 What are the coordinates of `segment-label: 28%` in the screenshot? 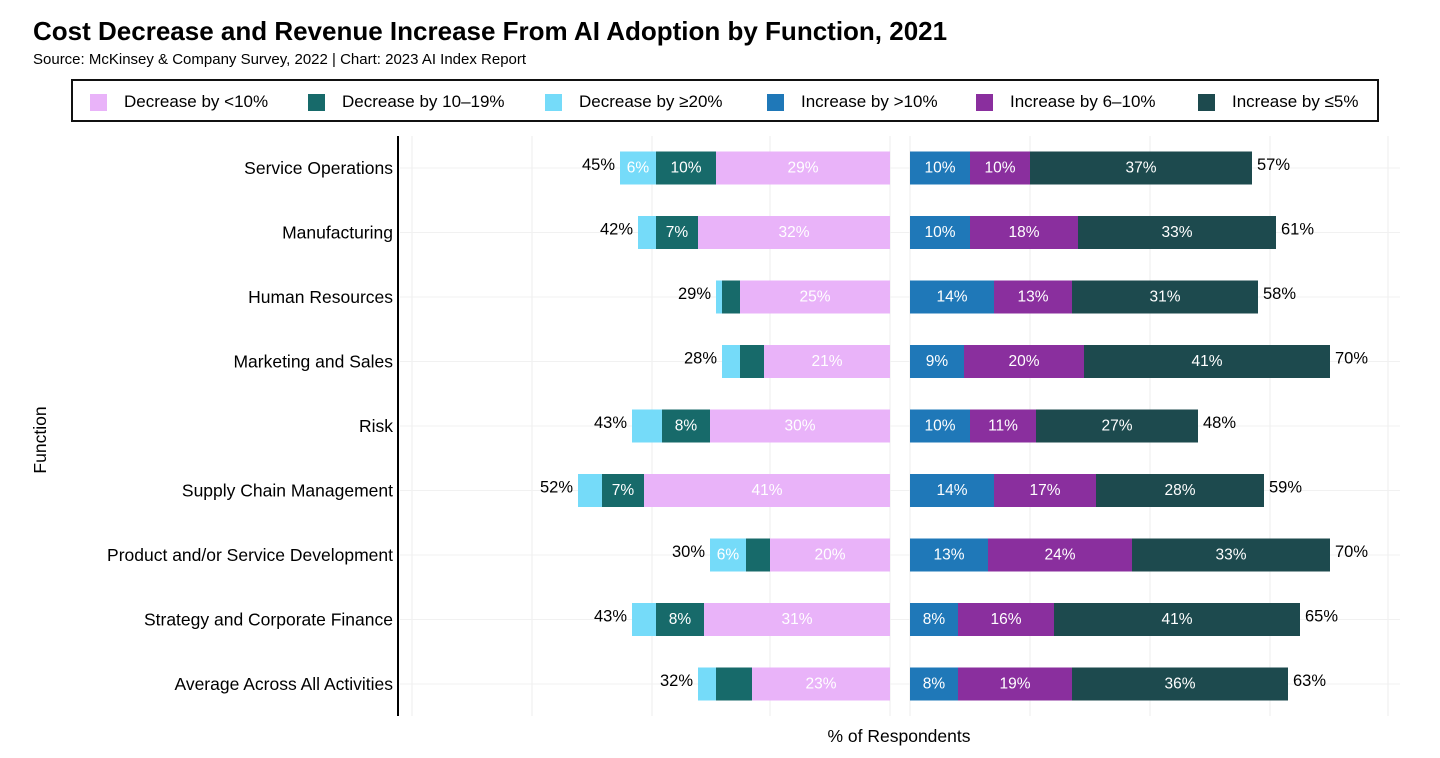 It's located at (1179, 490).